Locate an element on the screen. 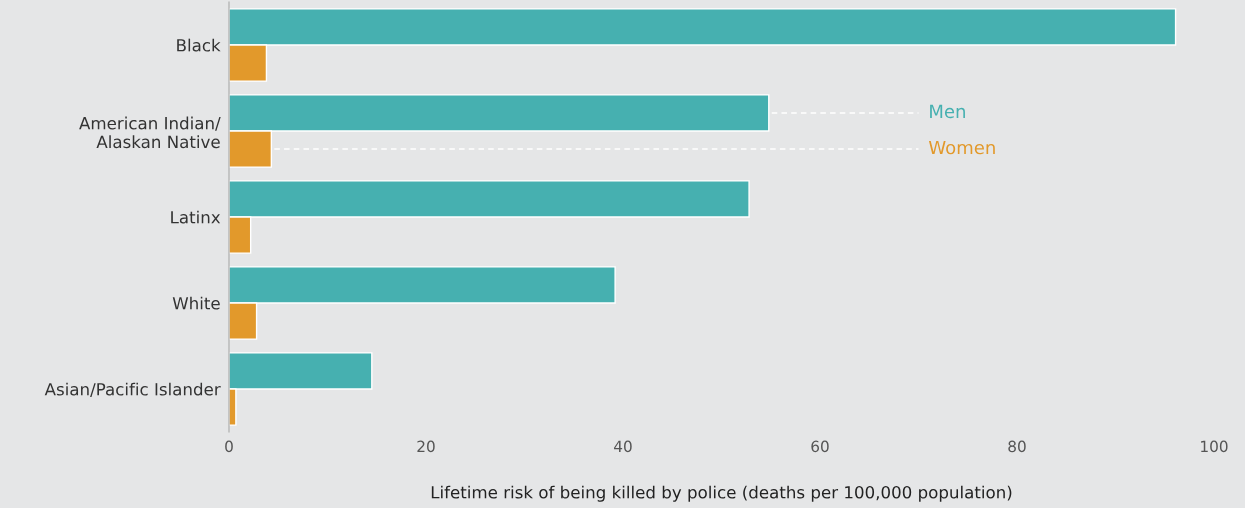  text: Women is located at coordinates (961, 147).